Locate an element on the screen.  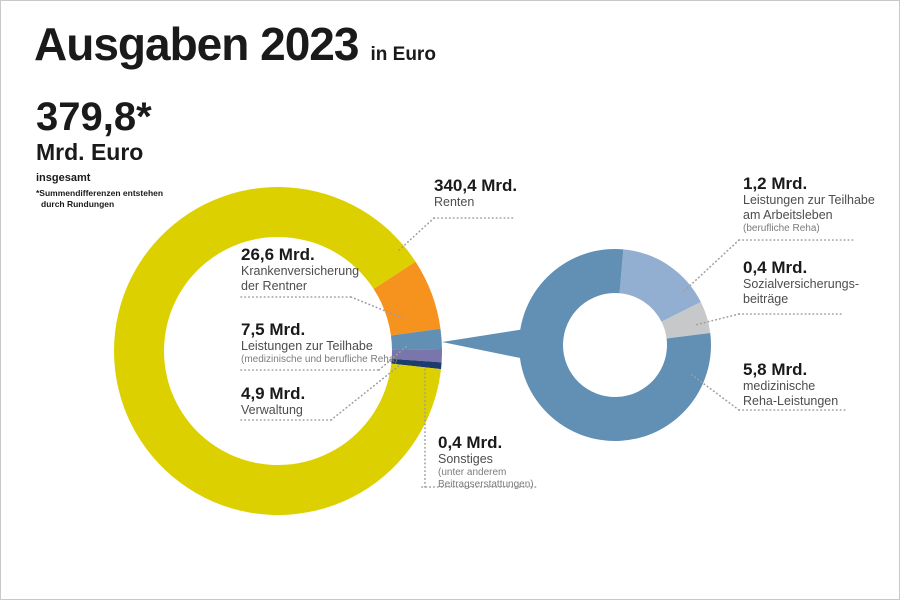
callout-renten-value: 340,4 Mrd. is located at coordinates (476, 185).